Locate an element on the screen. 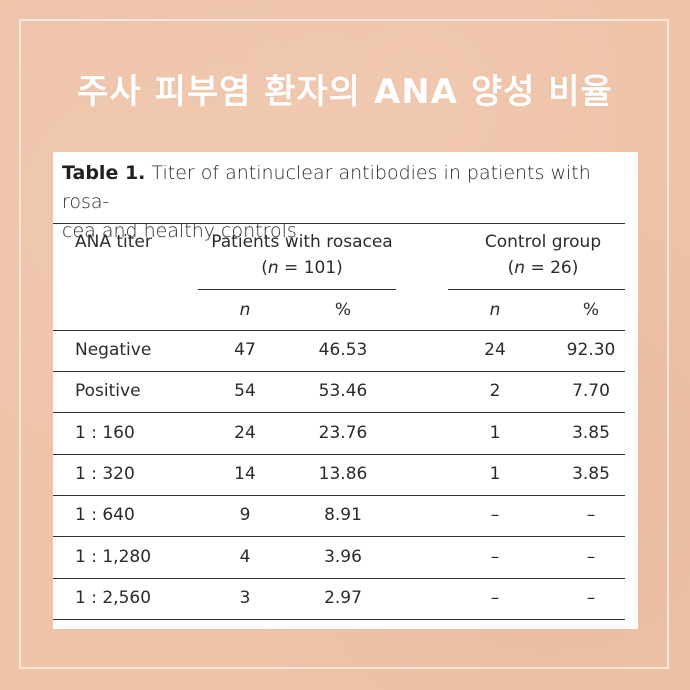 The image size is (690, 690). cell-patients-pct: 3.96 is located at coordinates (343, 556).